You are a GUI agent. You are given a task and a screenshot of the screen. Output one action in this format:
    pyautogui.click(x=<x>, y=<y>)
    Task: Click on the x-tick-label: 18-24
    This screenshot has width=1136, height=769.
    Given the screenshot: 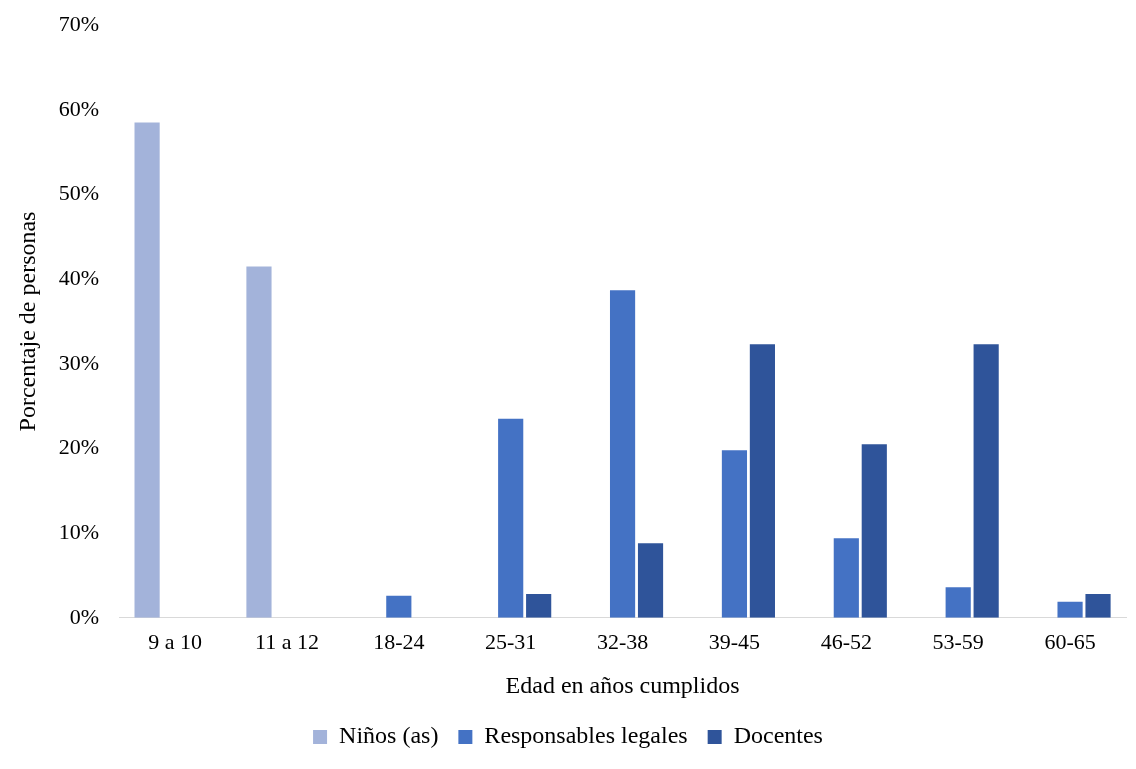 What is the action you would take?
    pyautogui.click(x=399, y=641)
    